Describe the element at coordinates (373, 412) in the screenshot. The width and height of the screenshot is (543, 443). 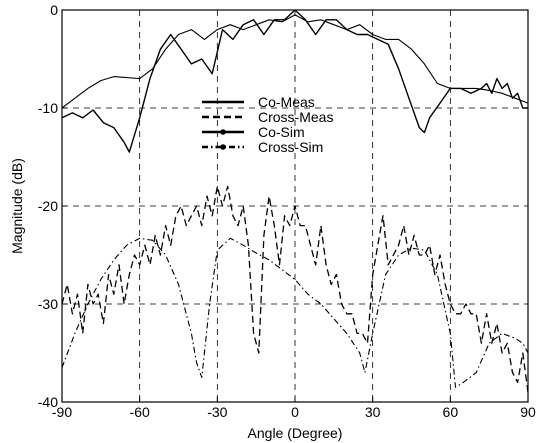
I see `x-tick-label: 30` at that location.